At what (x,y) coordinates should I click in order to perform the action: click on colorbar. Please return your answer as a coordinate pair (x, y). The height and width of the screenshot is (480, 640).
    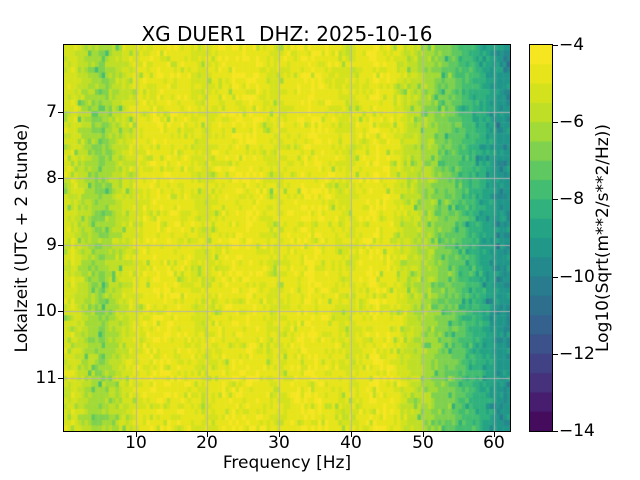
    Looking at the image, I should click on (541, 238).